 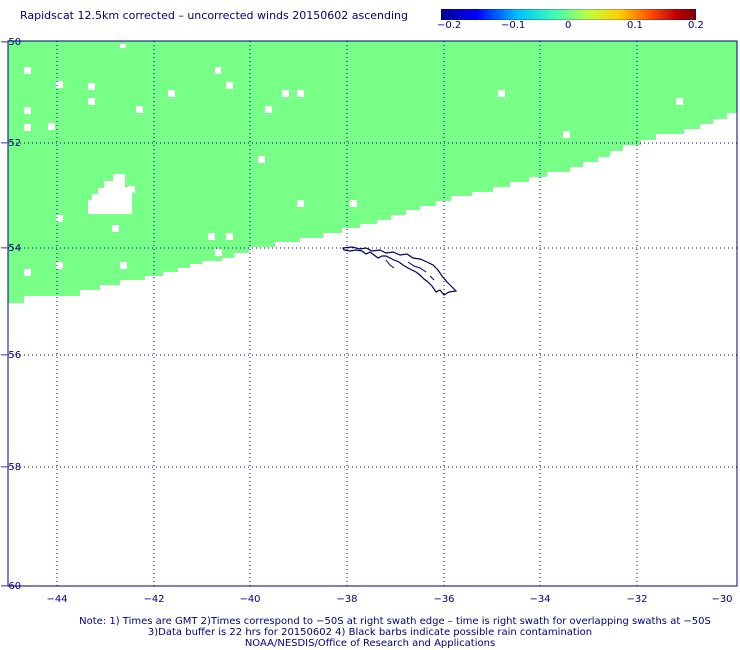 What do you see at coordinates (540, 599) in the screenshot?
I see `lon-label-34: −34` at bounding box center [540, 599].